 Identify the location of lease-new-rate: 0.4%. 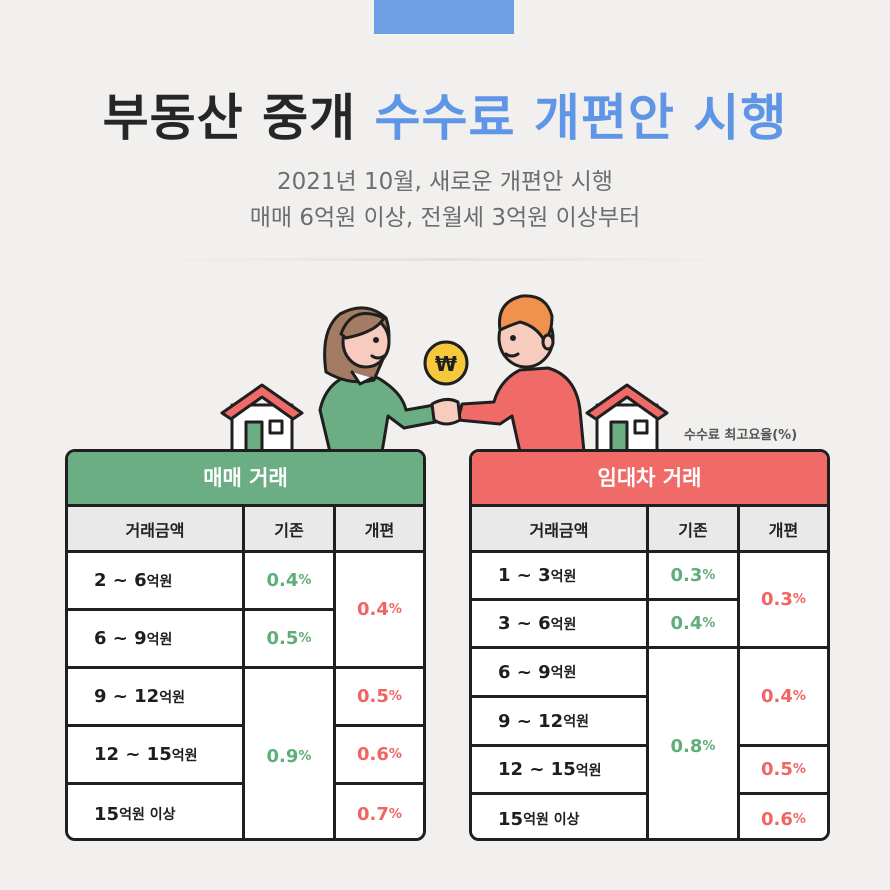
(783, 698).